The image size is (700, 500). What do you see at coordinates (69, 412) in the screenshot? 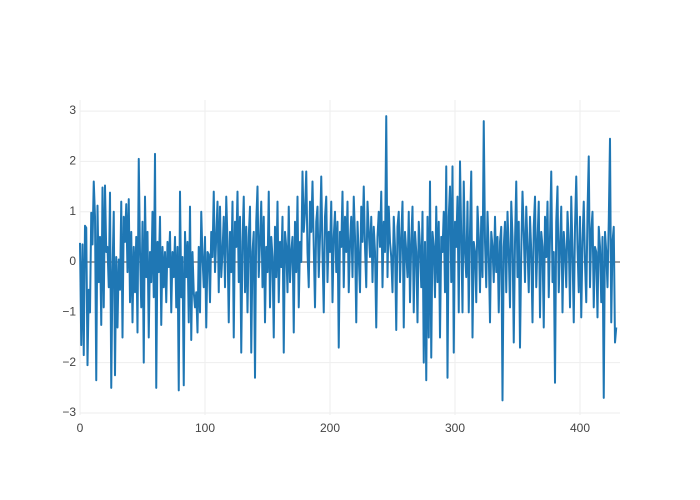
I see `y-tick-label: −3` at bounding box center [69, 412].